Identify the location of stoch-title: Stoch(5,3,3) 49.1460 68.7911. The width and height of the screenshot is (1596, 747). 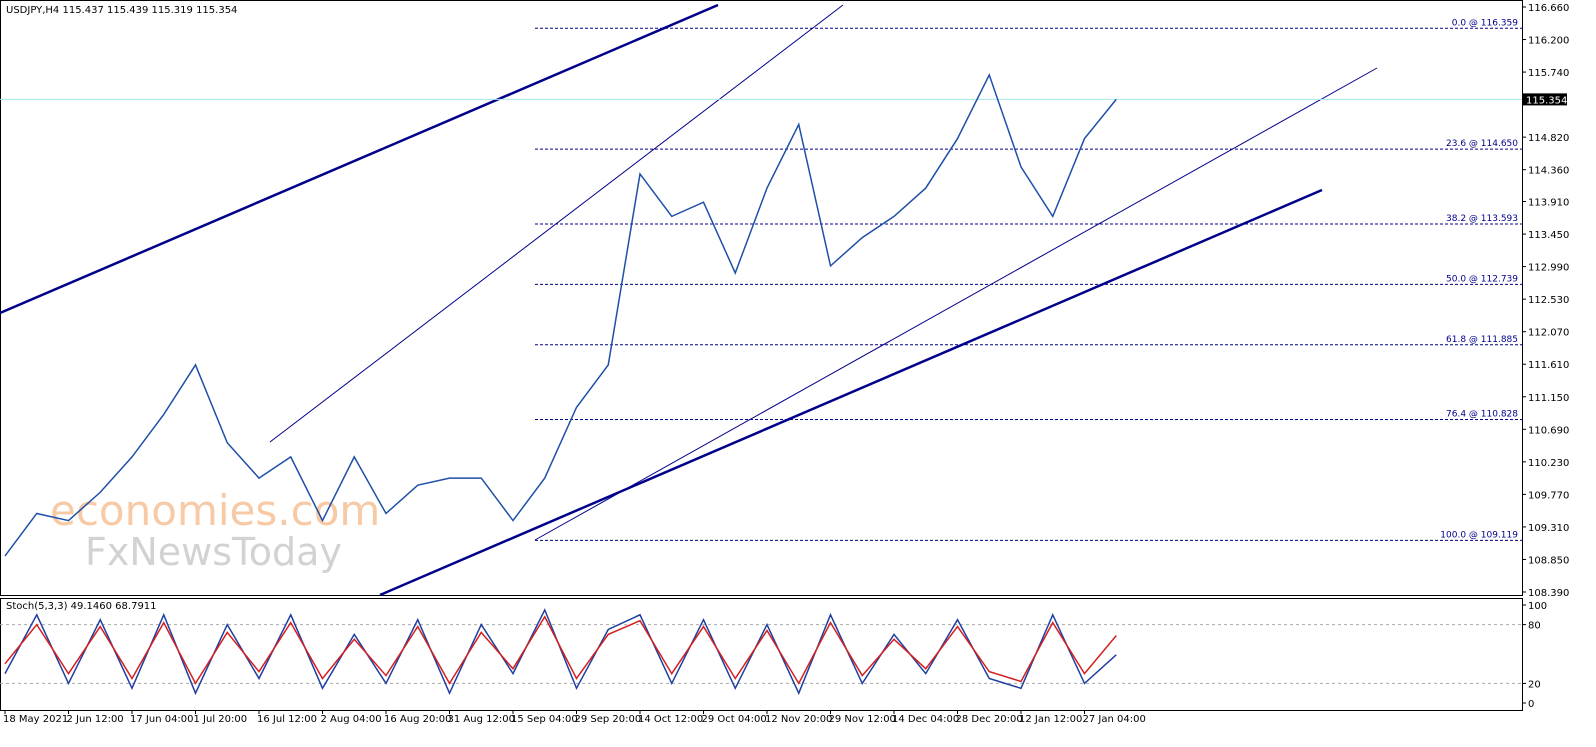
(81, 606).